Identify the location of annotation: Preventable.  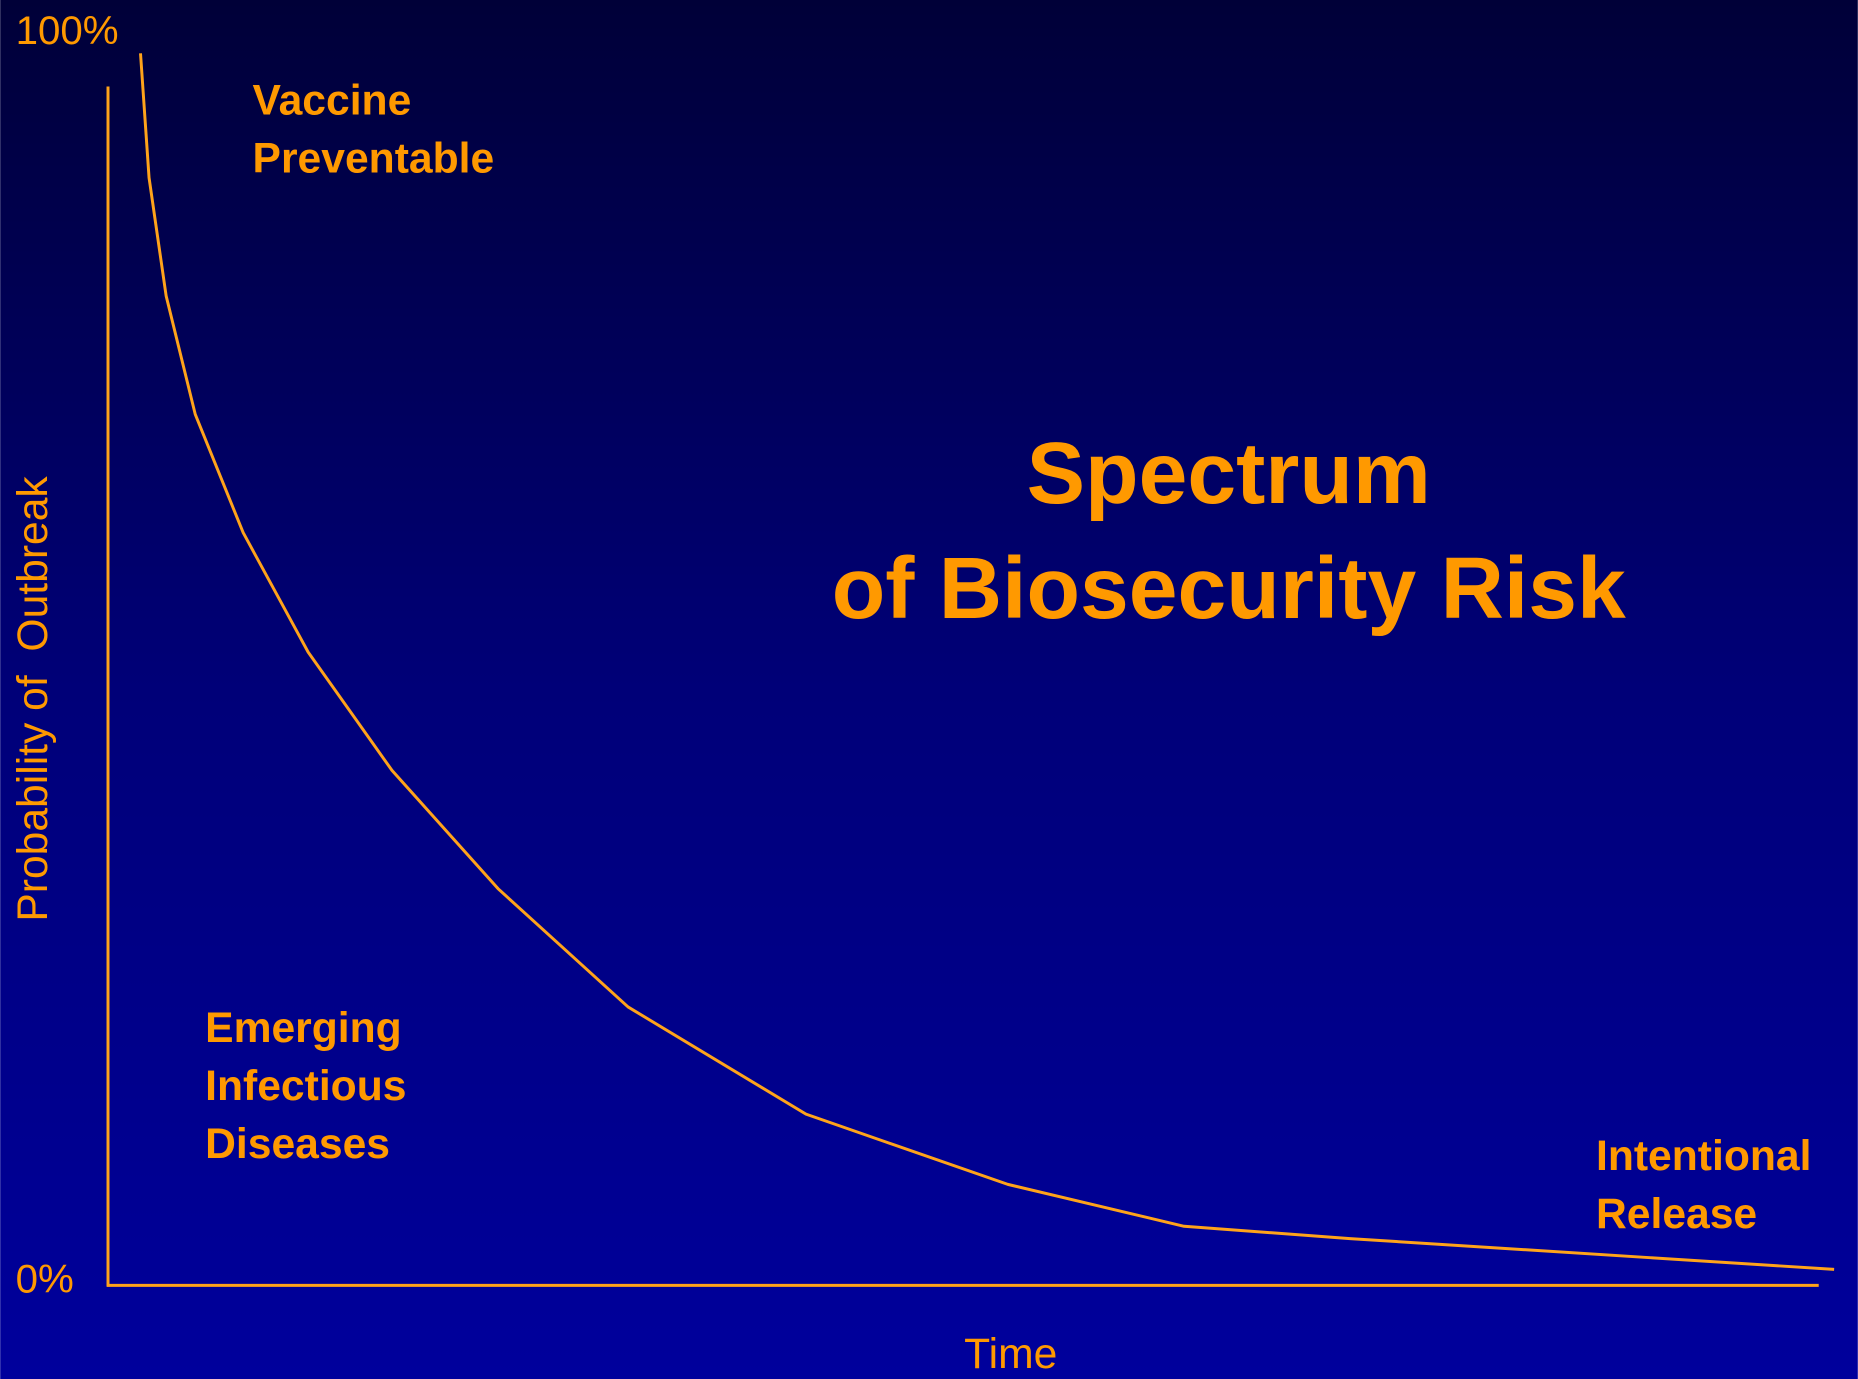
(374, 158).